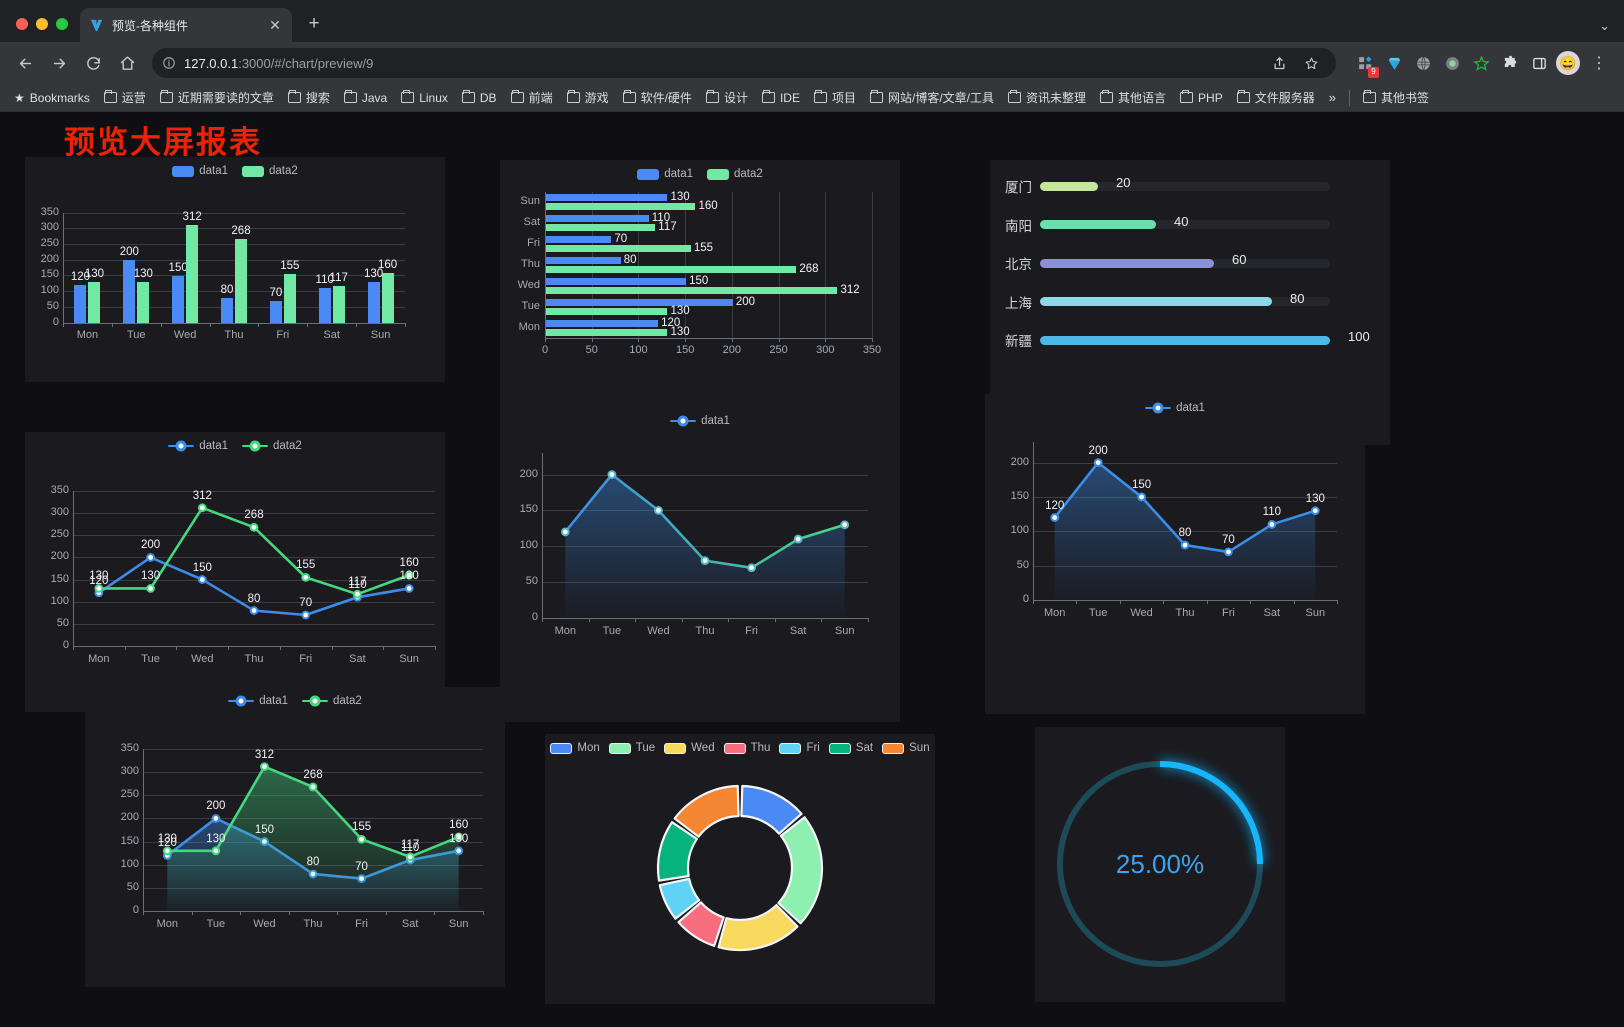 Image resolution: width=1624 pixels, height=1027 pixels. What do you see at coordinates (1190, 340) in the screenshot?
I see `progress-row: 新疆` at bounding box center [1190, 340].